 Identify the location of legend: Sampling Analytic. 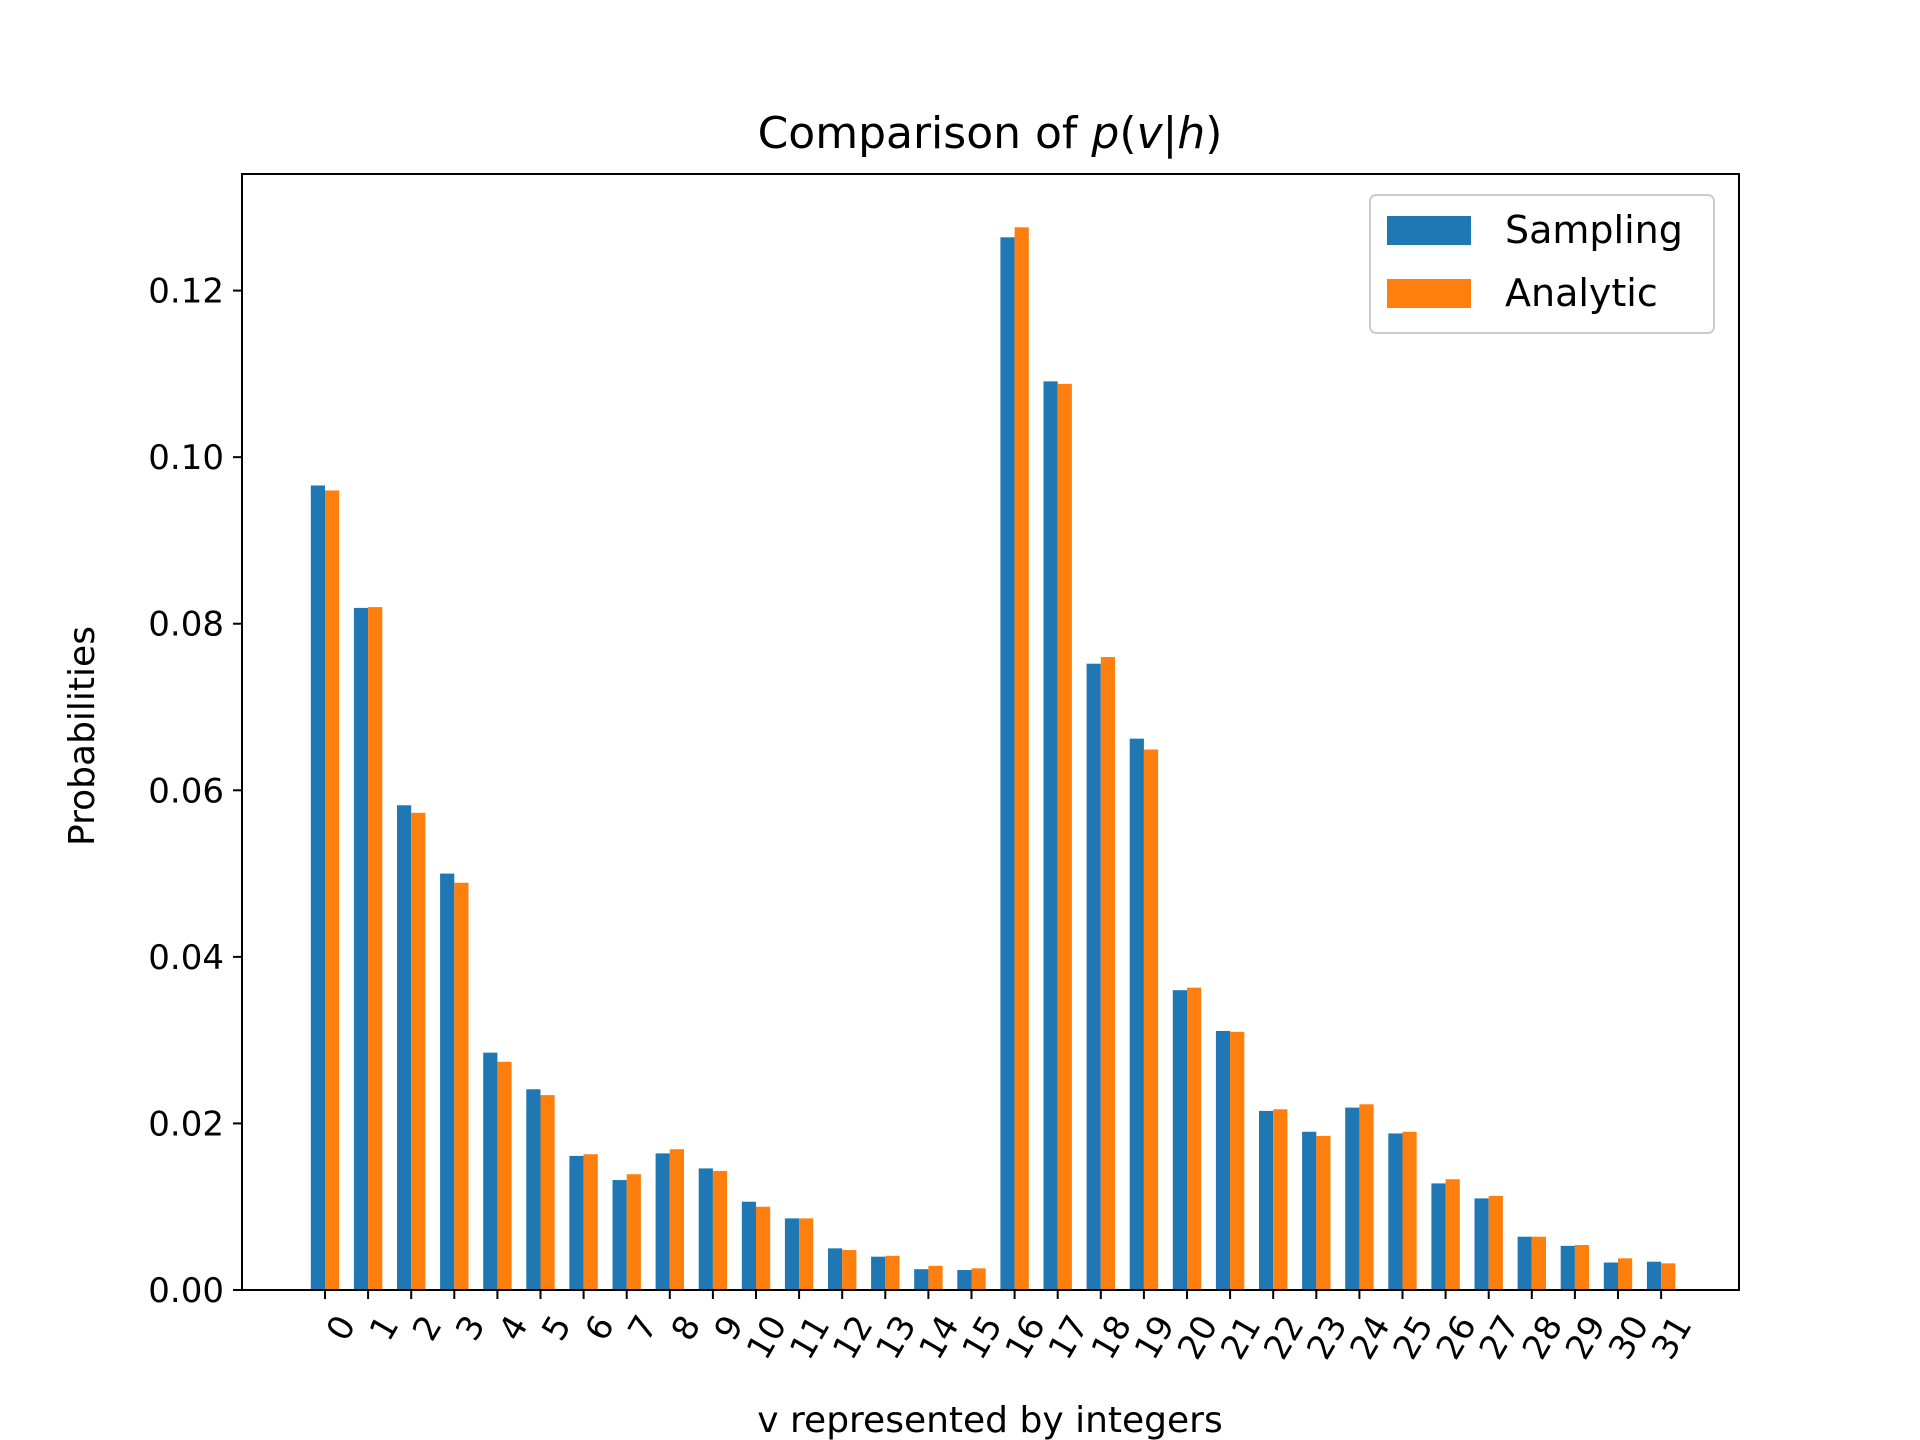
(1542, 264).